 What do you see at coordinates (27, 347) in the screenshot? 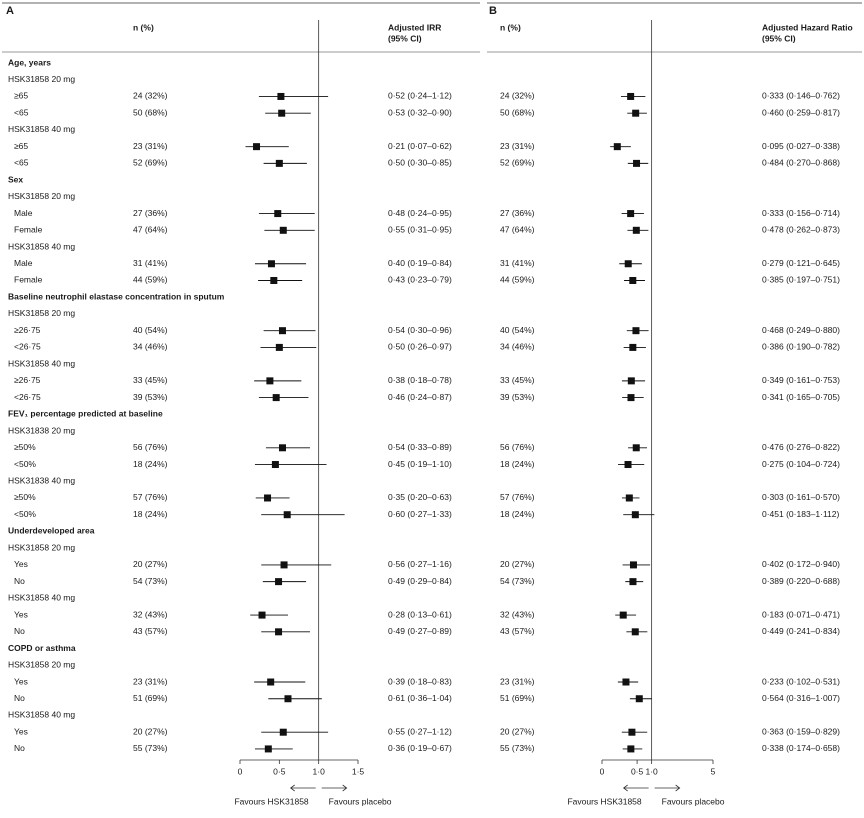
I see `row-label: <26·75` at bounding box center [27, 347].